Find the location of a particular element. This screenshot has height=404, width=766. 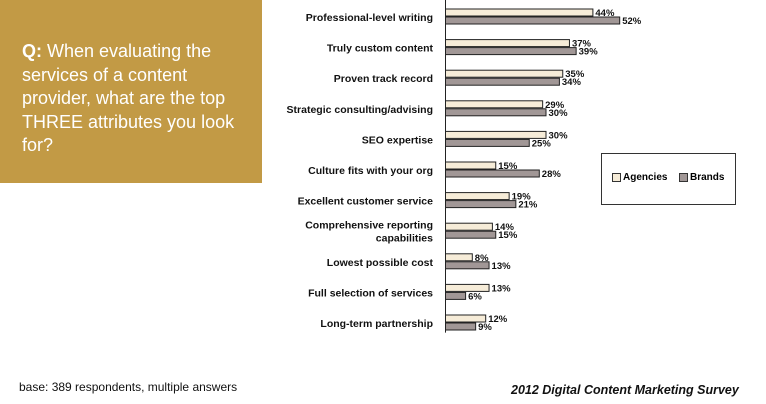

category-label-line: Professional-level writing is located at coordinates (369, 18).